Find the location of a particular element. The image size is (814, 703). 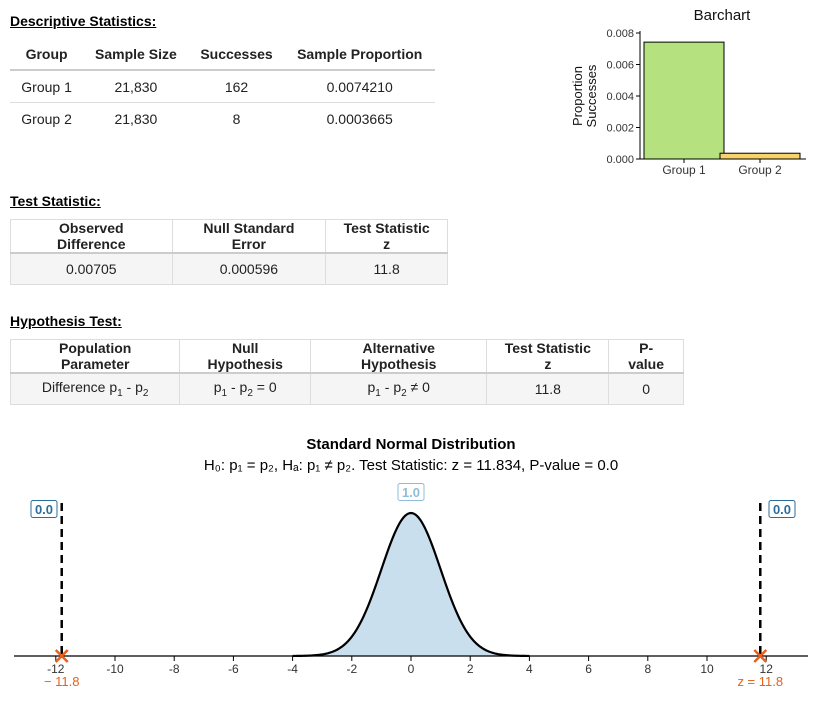

right-tail-pvalue-label: 0.0 is located at coordinates (782, 509).